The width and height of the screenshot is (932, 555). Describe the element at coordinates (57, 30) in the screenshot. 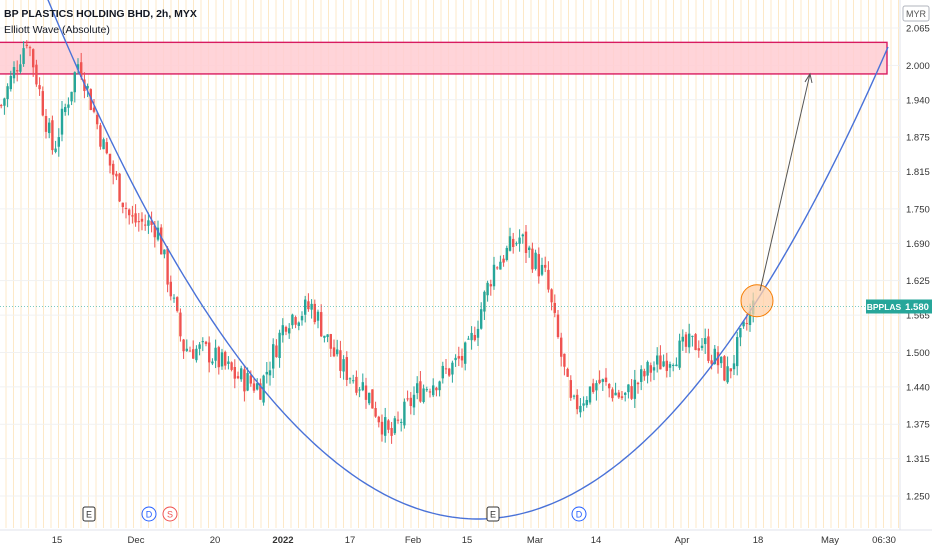

I see `indicator-label: Elliott Wave (Absolute)` at that location.